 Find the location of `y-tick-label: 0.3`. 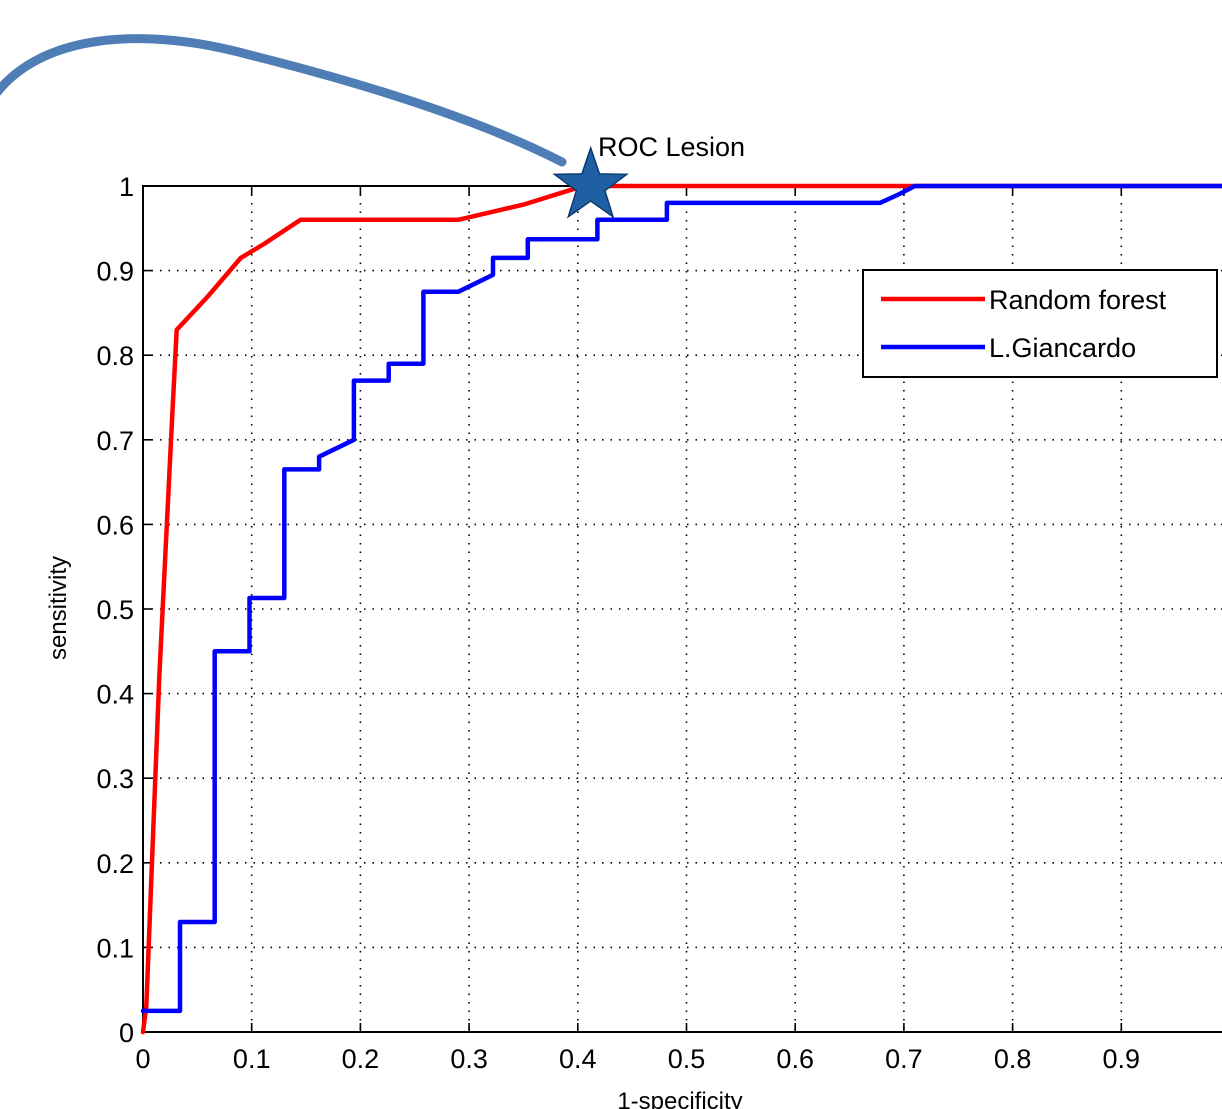

y-tick-label: 0.3 is located at coordinates (115, 779).